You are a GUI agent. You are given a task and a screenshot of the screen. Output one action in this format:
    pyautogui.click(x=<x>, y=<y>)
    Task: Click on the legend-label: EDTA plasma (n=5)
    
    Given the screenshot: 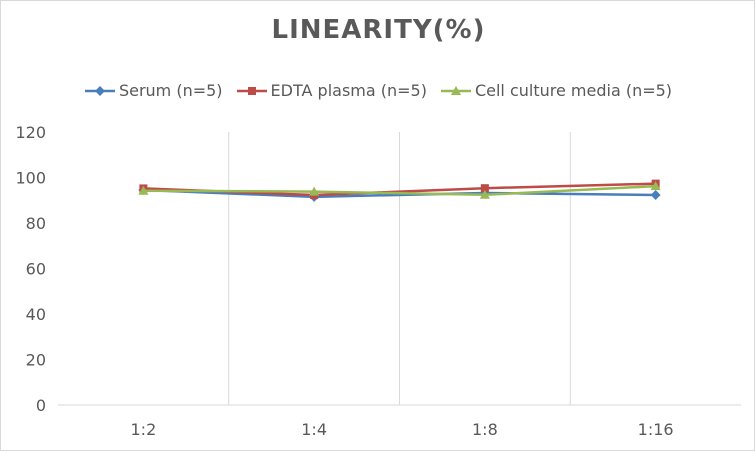 What is the action you would take?
    pyautogui.click(x=348, y=90)
    